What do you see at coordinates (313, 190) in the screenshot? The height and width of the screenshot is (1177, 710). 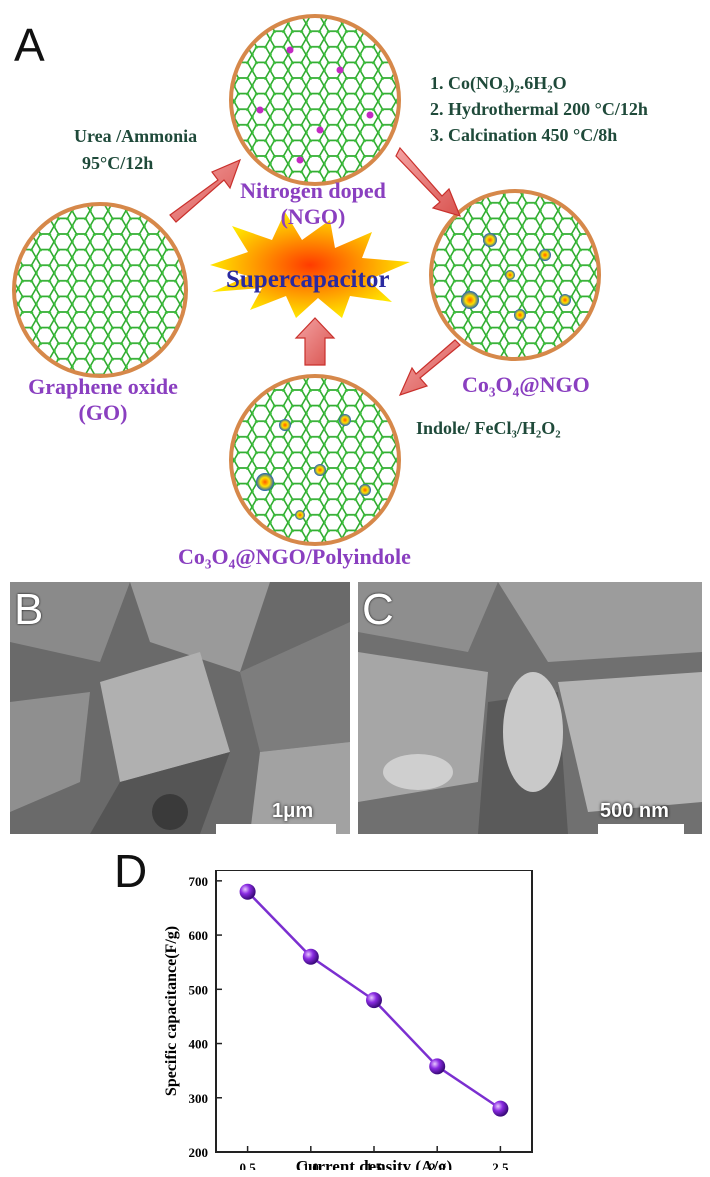 I see `ngo-label-line1: Nitrogen doped` at bounding box center [313, 190].